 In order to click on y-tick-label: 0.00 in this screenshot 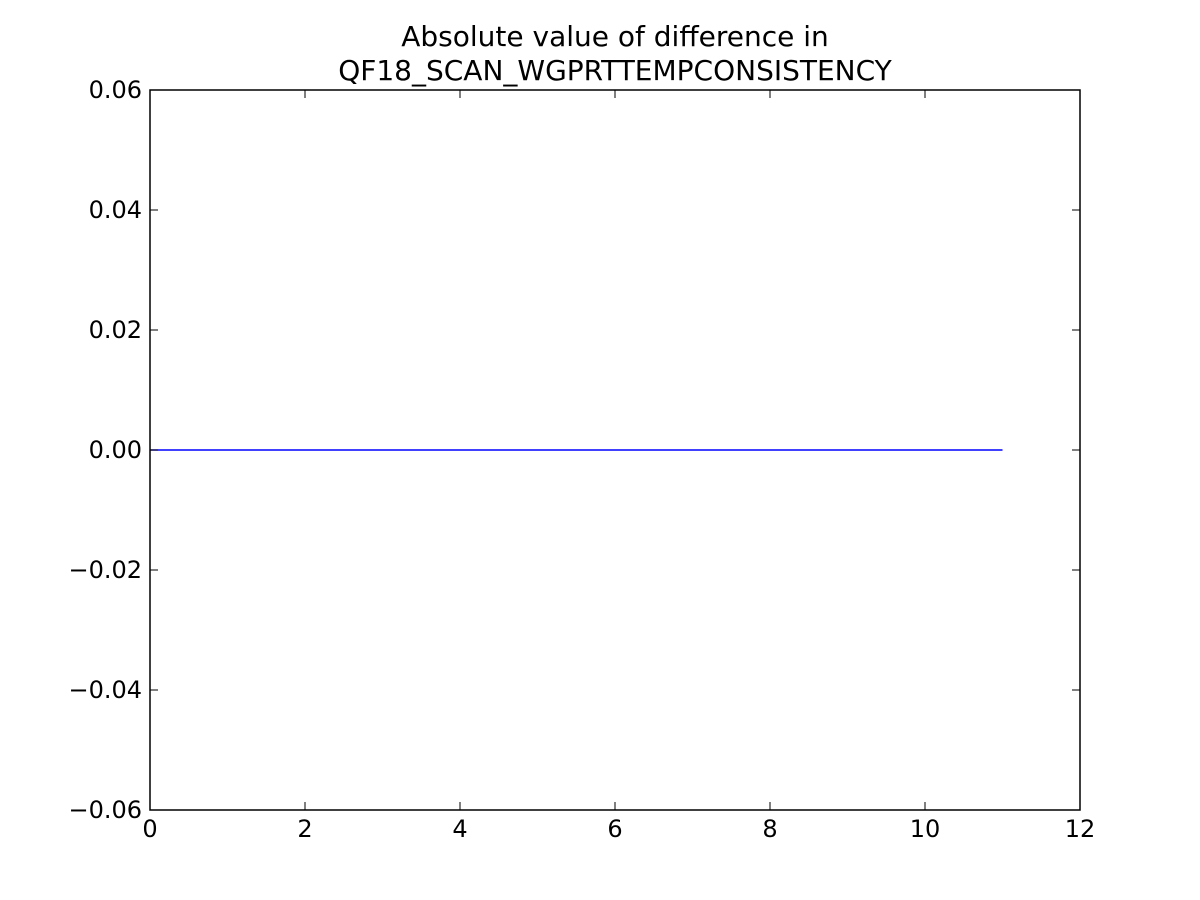, I will do `click(115, 450)`.